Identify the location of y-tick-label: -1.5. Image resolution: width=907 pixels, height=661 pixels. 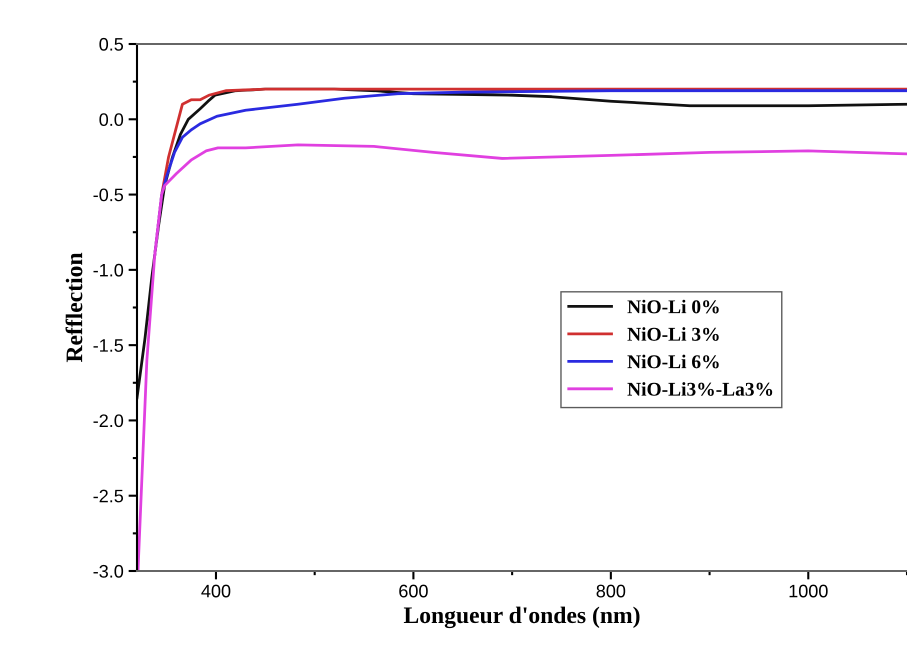
(109, 345).